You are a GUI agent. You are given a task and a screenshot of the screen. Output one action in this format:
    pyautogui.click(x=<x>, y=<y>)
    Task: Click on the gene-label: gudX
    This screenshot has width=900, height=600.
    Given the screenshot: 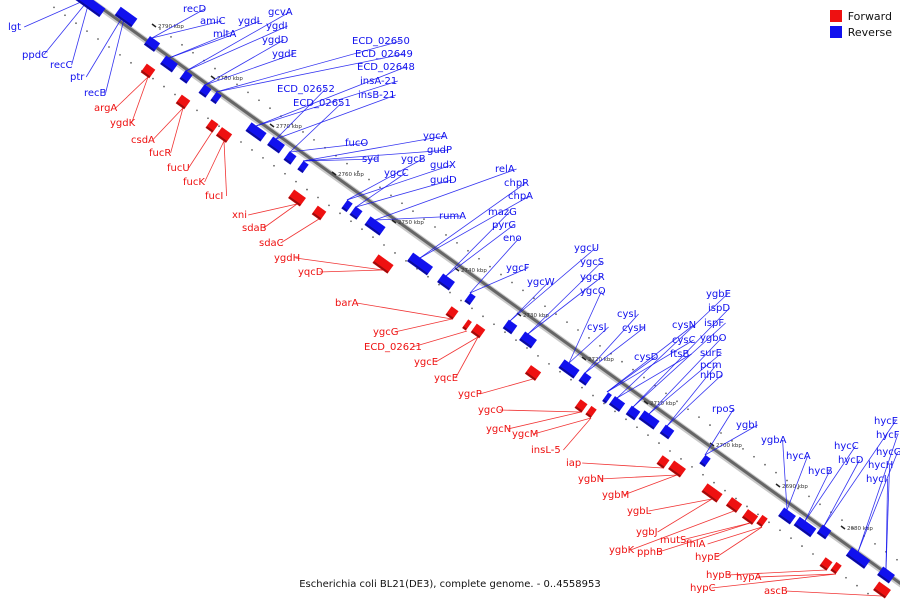 What is the action you would take?
    pyautogui.click(x=443, y=165)
    